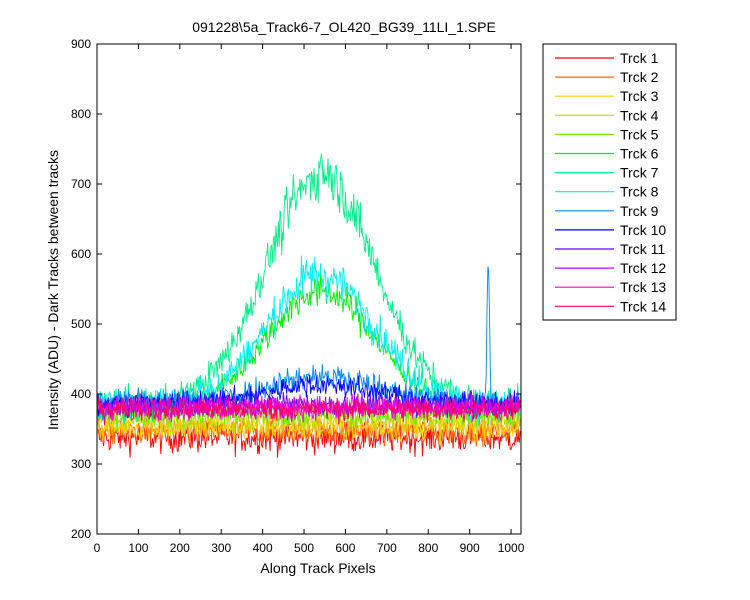 This screenshot has height=600, width=750. Describe the element at coordinates (639, 77) in the screenshot. I see `legend-label: Trck 2` at that location.